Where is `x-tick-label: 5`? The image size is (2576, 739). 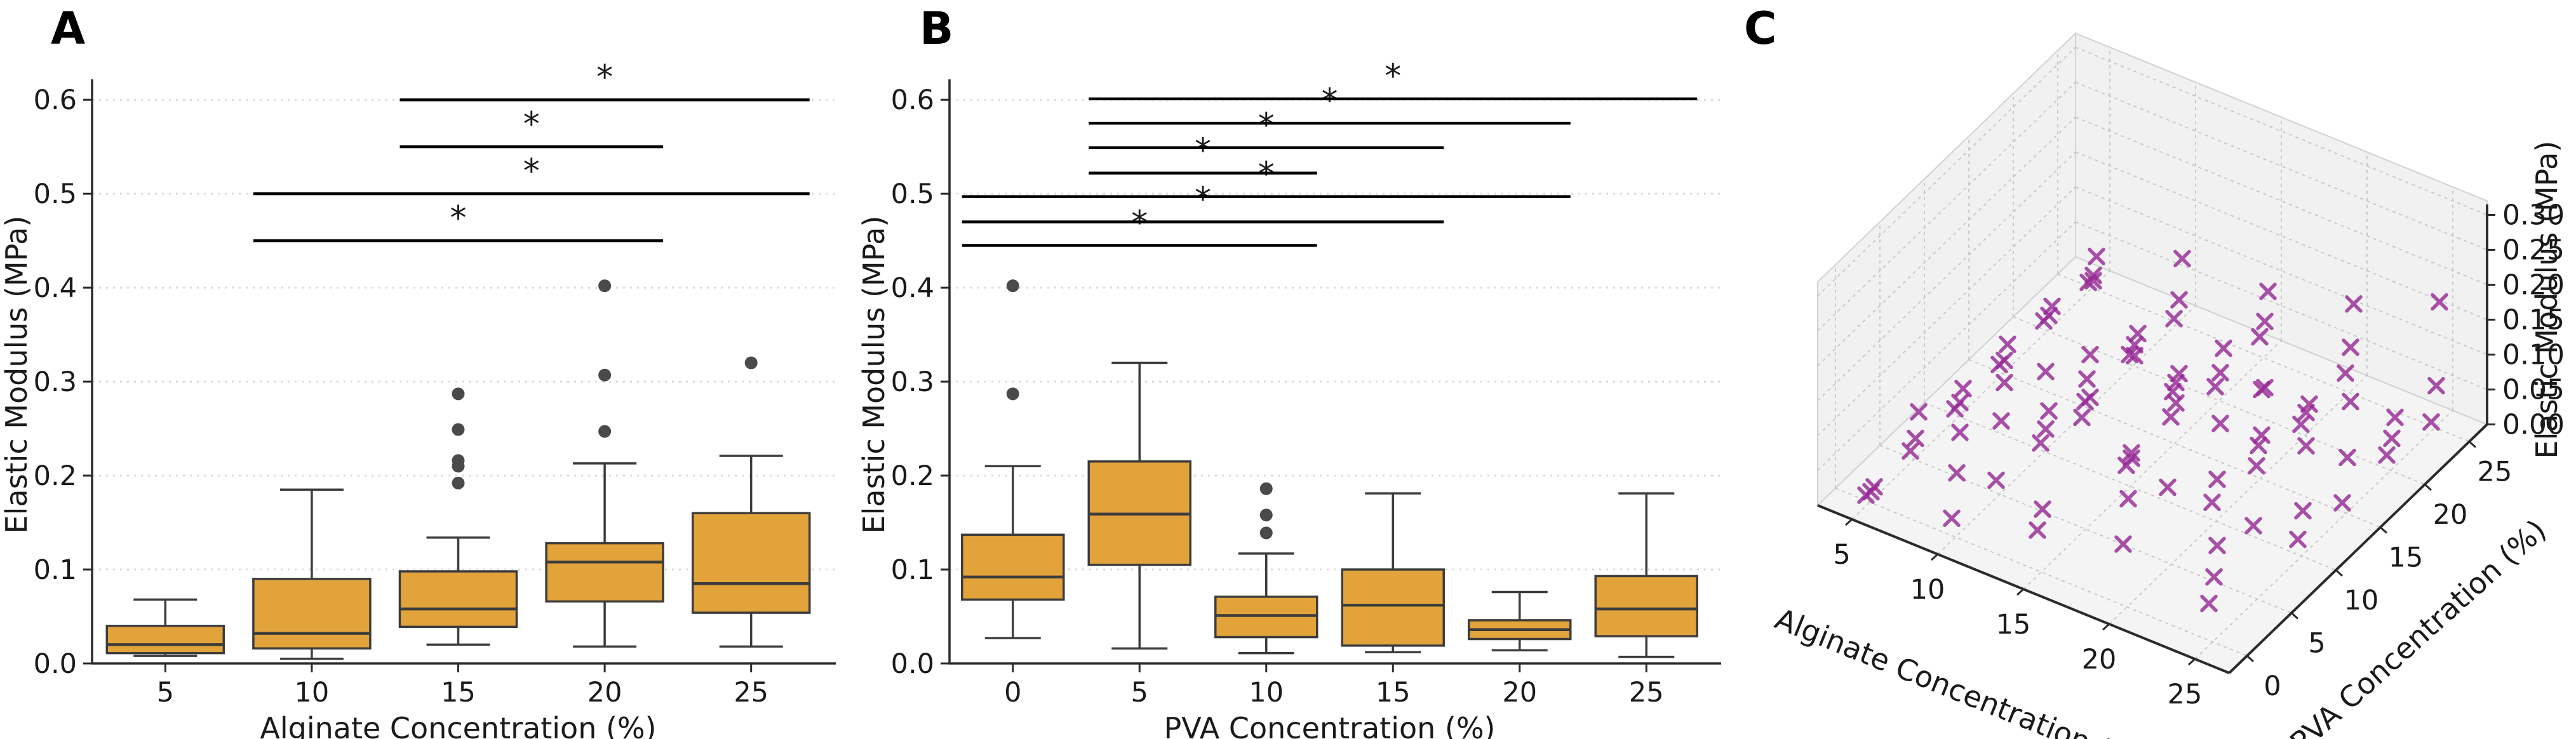 x-tick-label: 5 is located at coordinates (165, 693).